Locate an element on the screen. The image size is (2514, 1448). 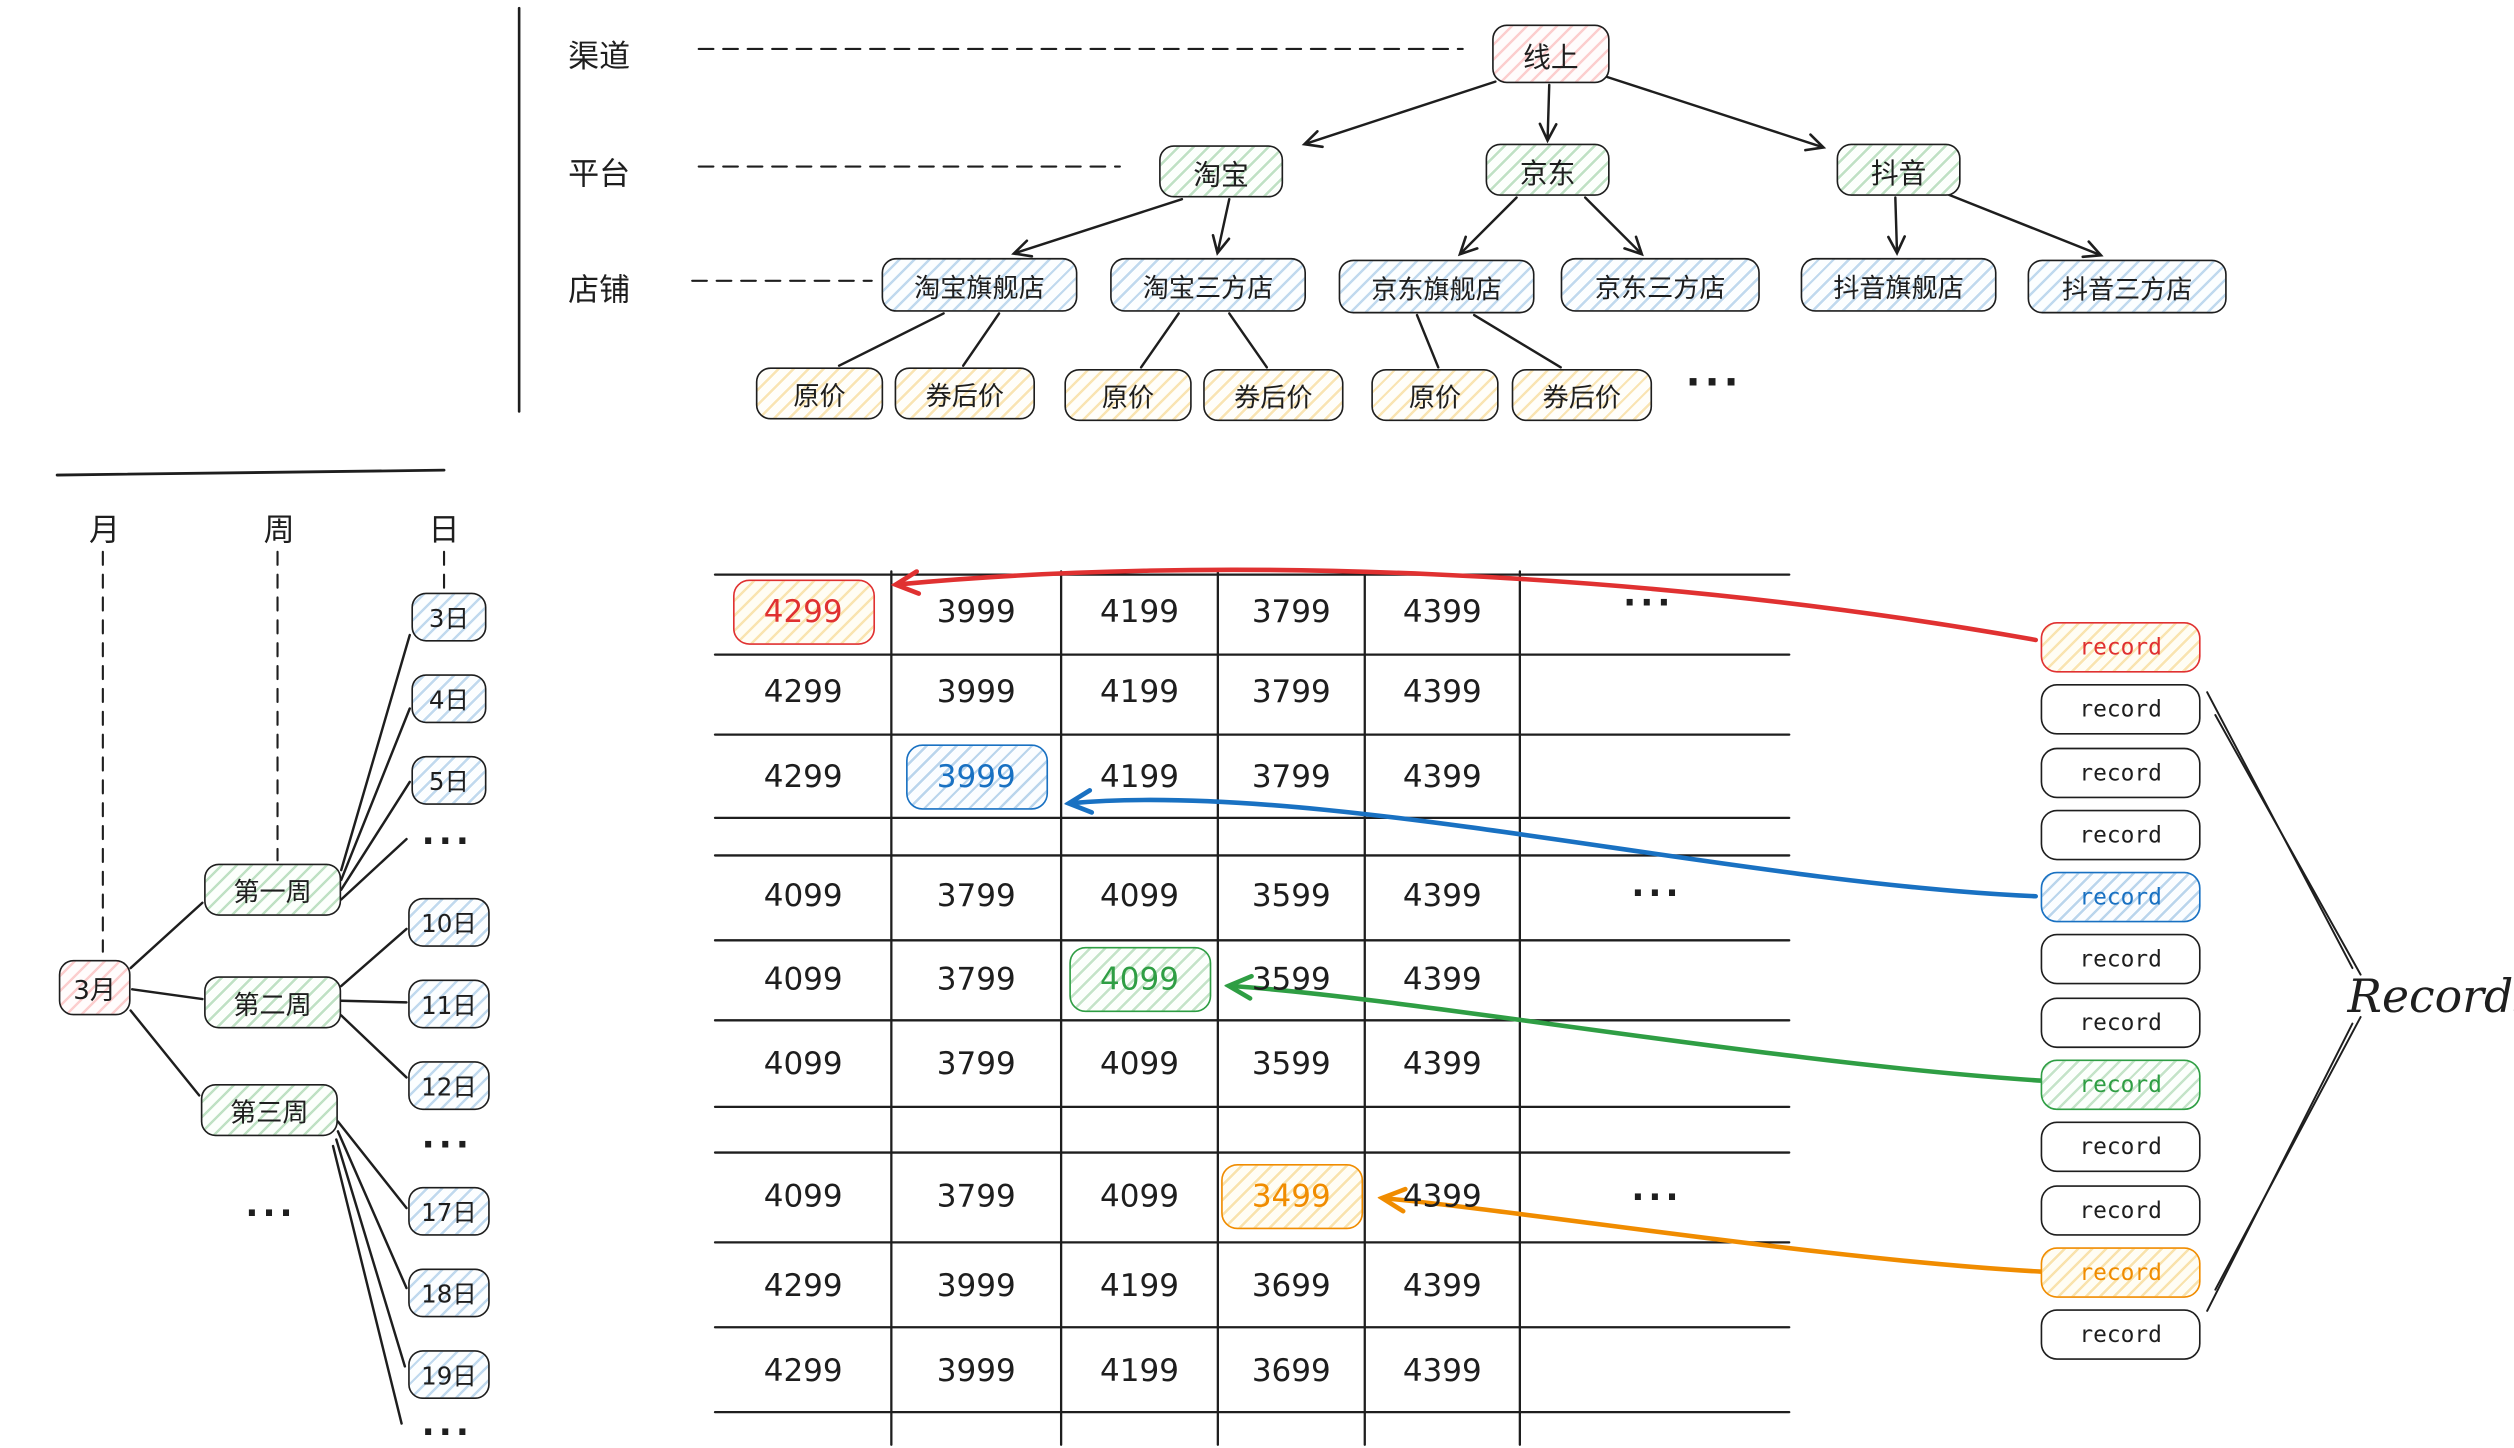
node-day-5: 5日 is located at coordinates (449, 780).